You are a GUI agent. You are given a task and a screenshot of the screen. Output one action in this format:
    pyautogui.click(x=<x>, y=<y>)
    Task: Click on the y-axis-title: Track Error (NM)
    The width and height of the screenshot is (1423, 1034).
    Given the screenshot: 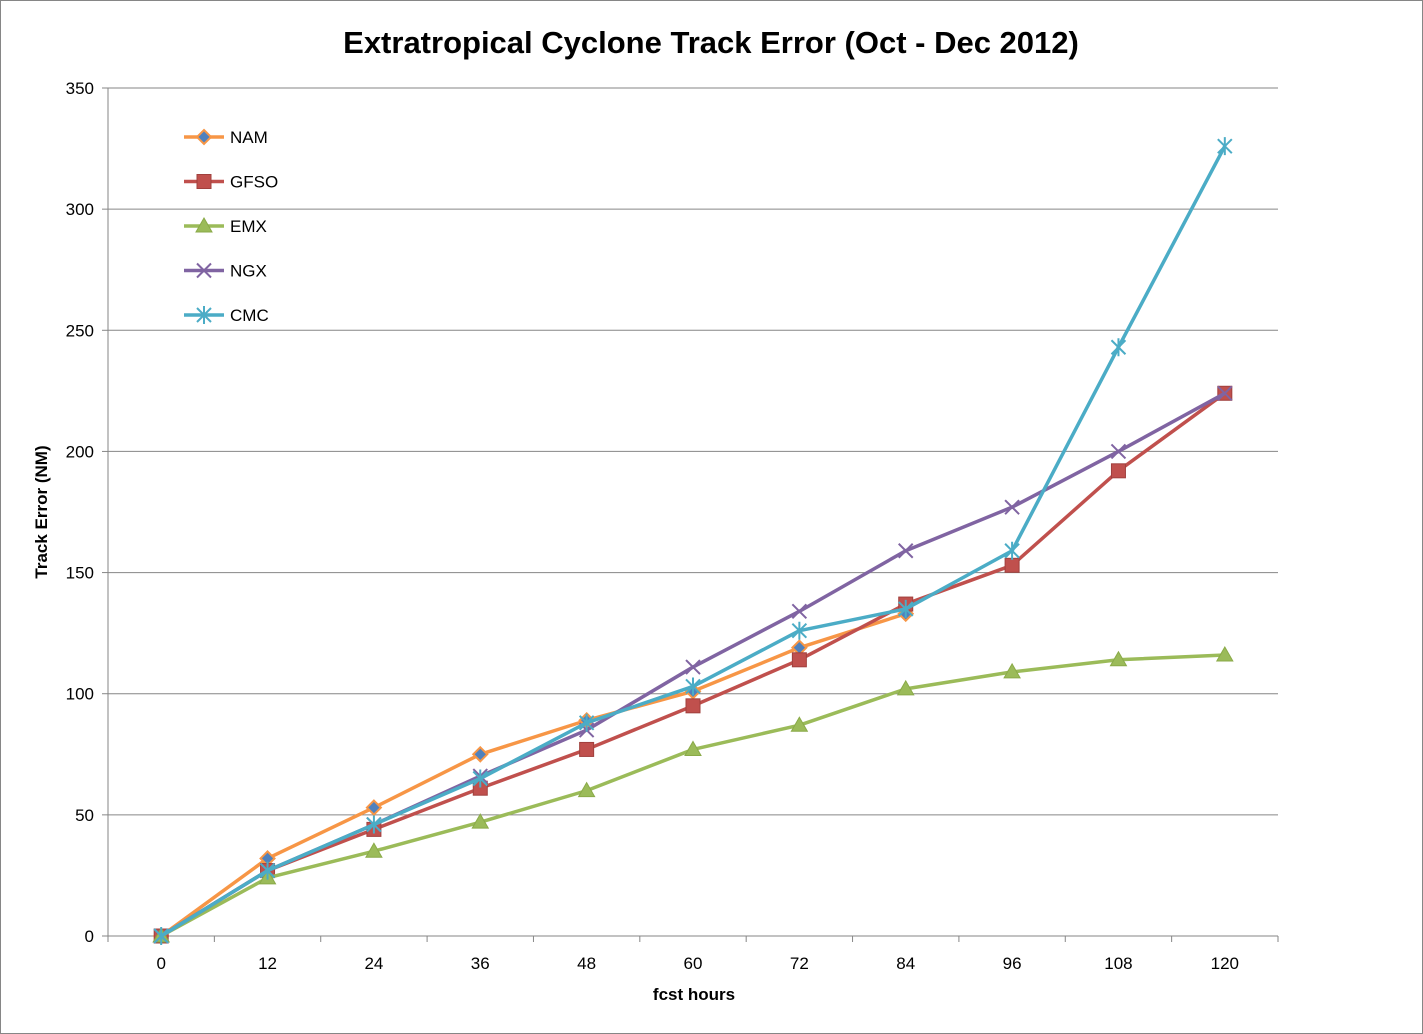 What is the action you would take?
    pyautogui.click(x=41, y=511)
    